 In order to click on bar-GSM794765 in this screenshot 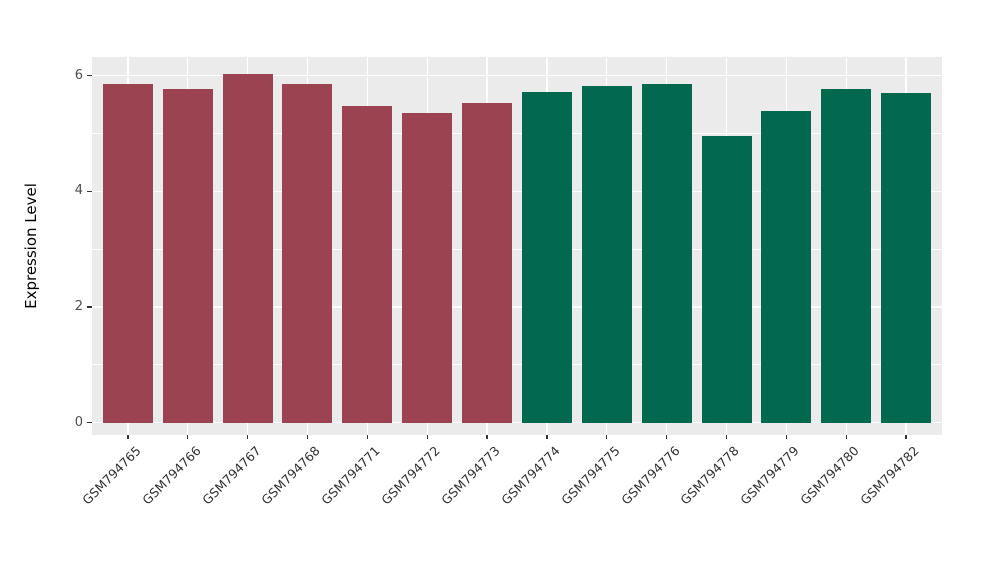, I will do `click(127, 253)`.